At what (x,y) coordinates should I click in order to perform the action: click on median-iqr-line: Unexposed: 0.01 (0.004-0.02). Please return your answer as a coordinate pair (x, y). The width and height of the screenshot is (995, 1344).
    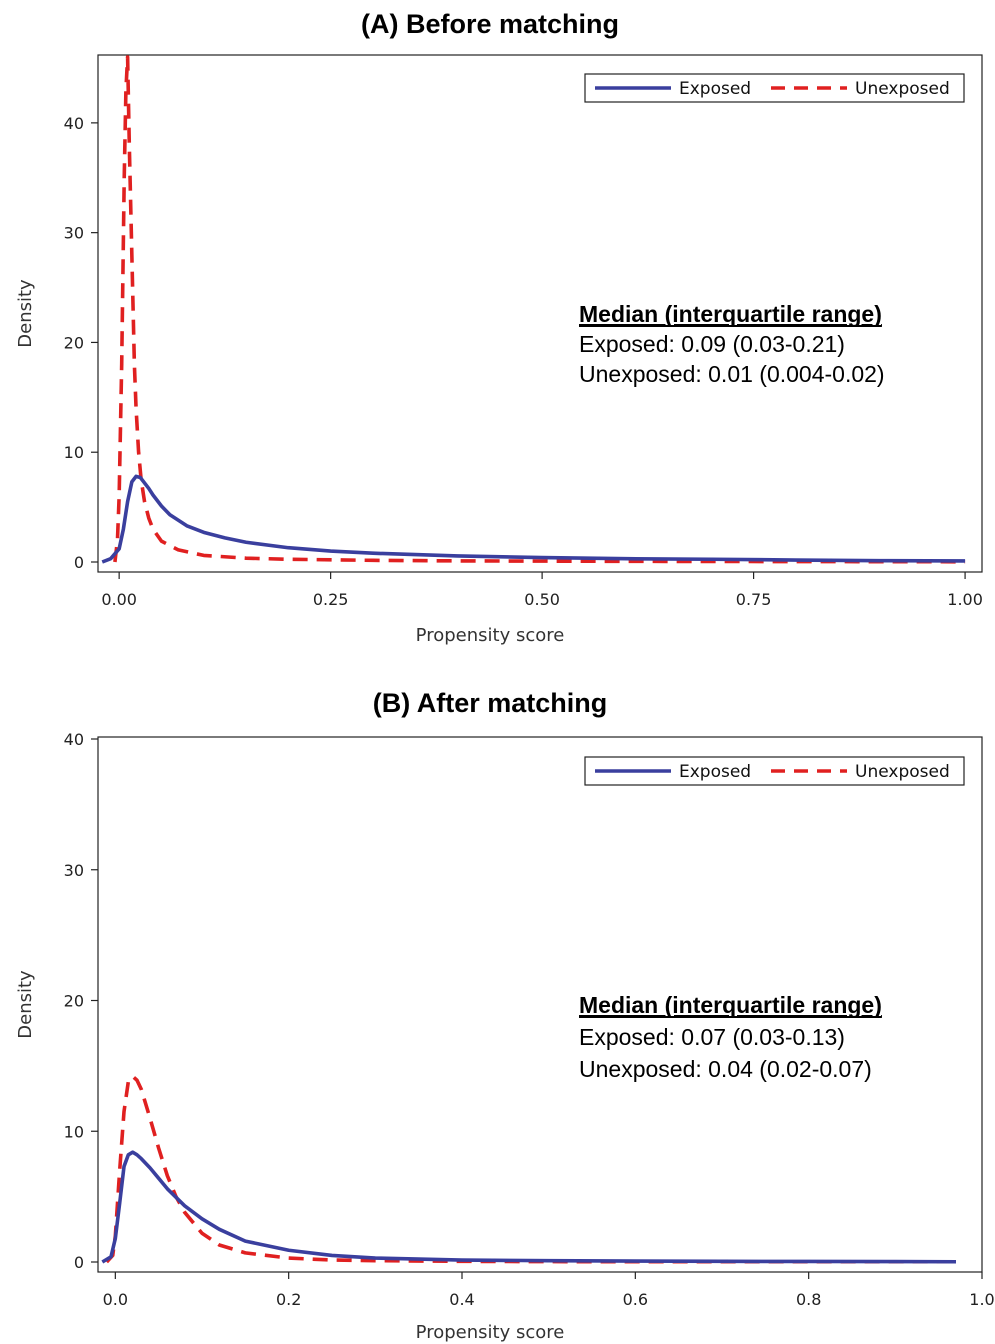
    Looking at the image, I should click on (732, 374).